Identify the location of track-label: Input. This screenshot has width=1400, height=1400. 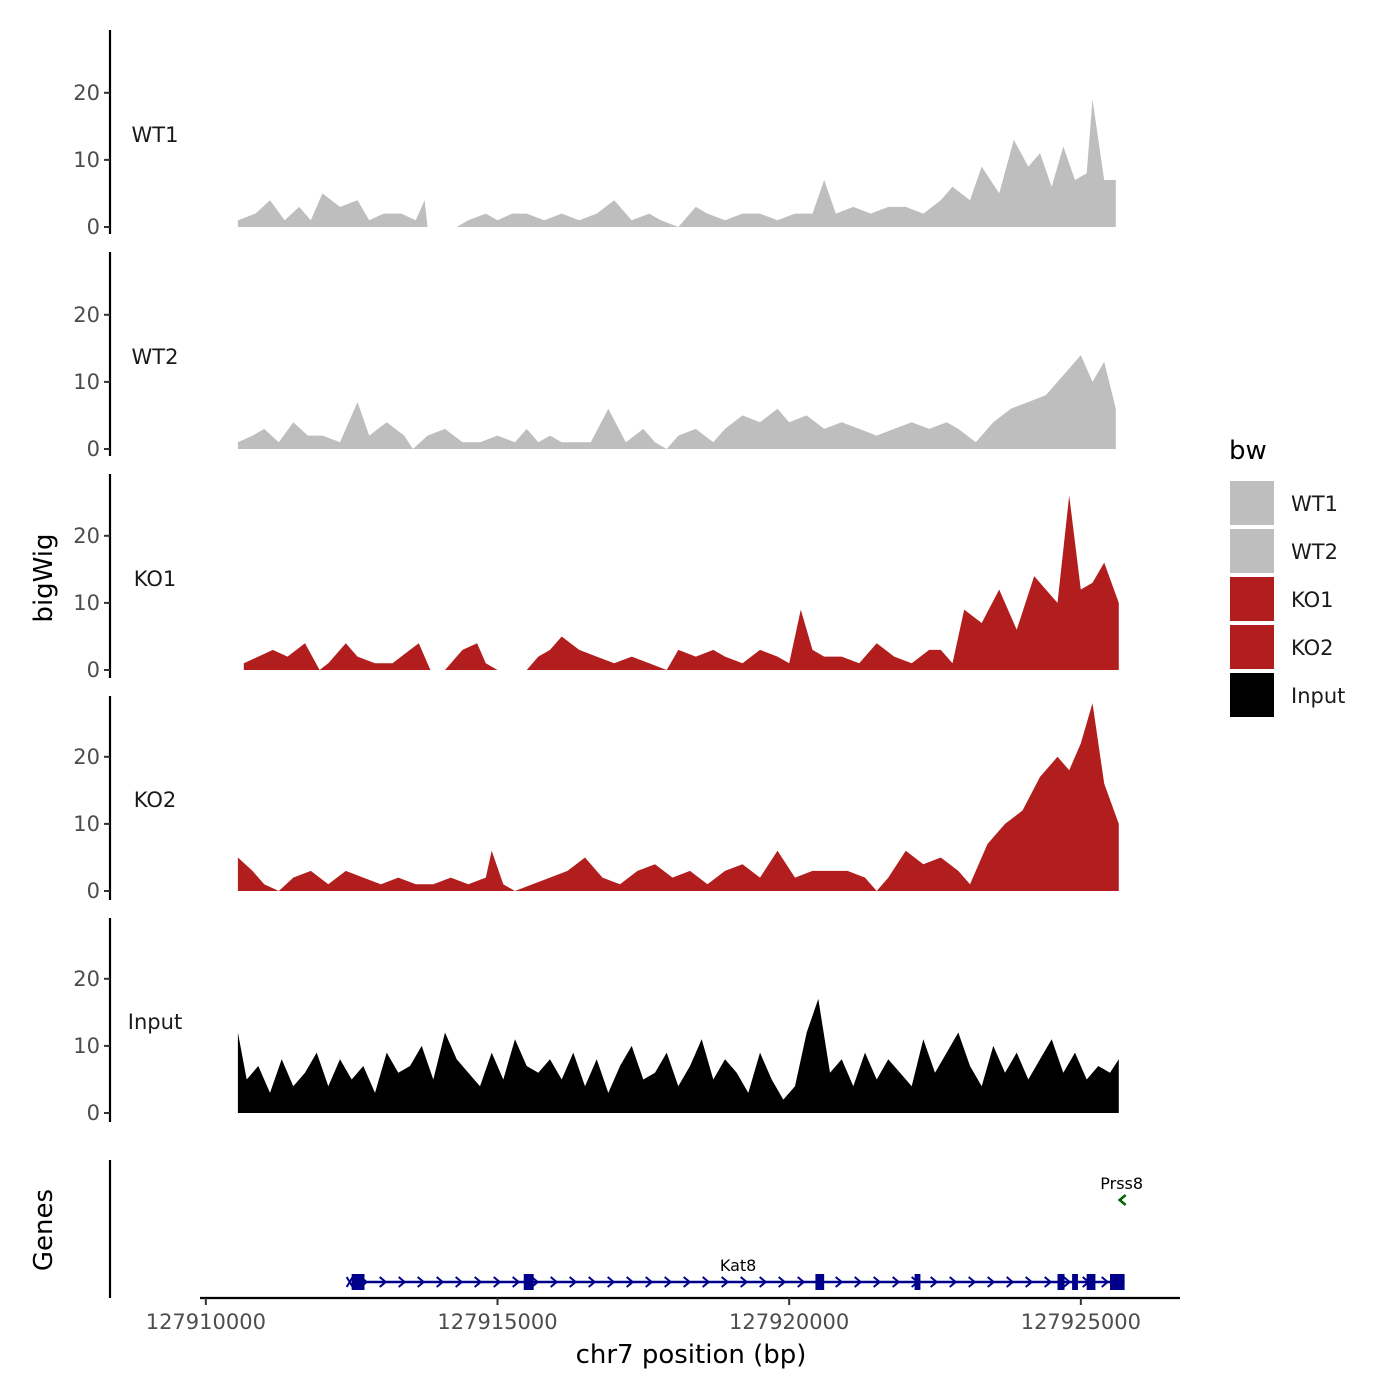
(155, 1022).